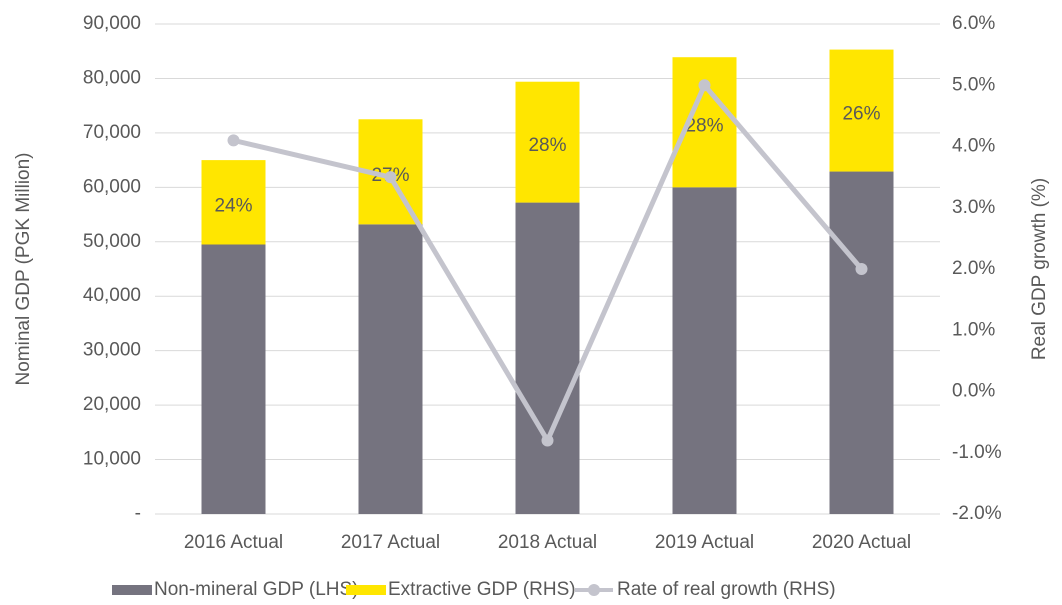  What do you see at coordinates (973, 23) in the screenshot?
I see `y2-tick-label: 6.0%` at bounding box center [973, 23].